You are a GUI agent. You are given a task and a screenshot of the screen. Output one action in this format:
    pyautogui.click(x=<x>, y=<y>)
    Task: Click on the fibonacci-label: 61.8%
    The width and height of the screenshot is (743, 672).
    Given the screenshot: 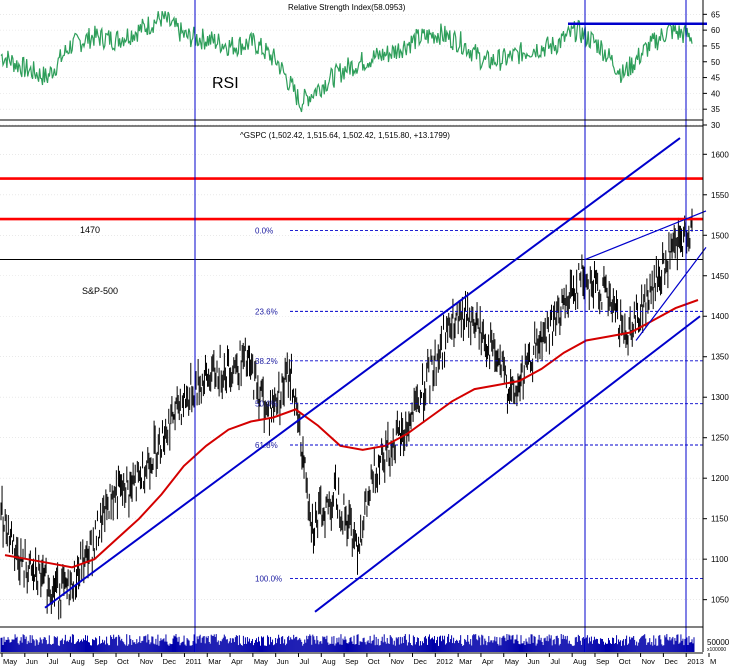 What is the action you would take?
    pyautogui.click(x=266, y=445)
    